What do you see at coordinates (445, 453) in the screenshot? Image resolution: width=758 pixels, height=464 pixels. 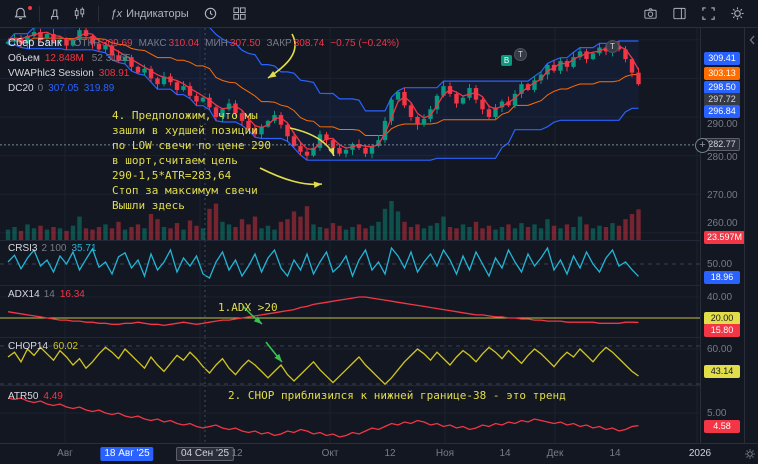 I see `time-label: Ноя` at bounding box center [445, 453].